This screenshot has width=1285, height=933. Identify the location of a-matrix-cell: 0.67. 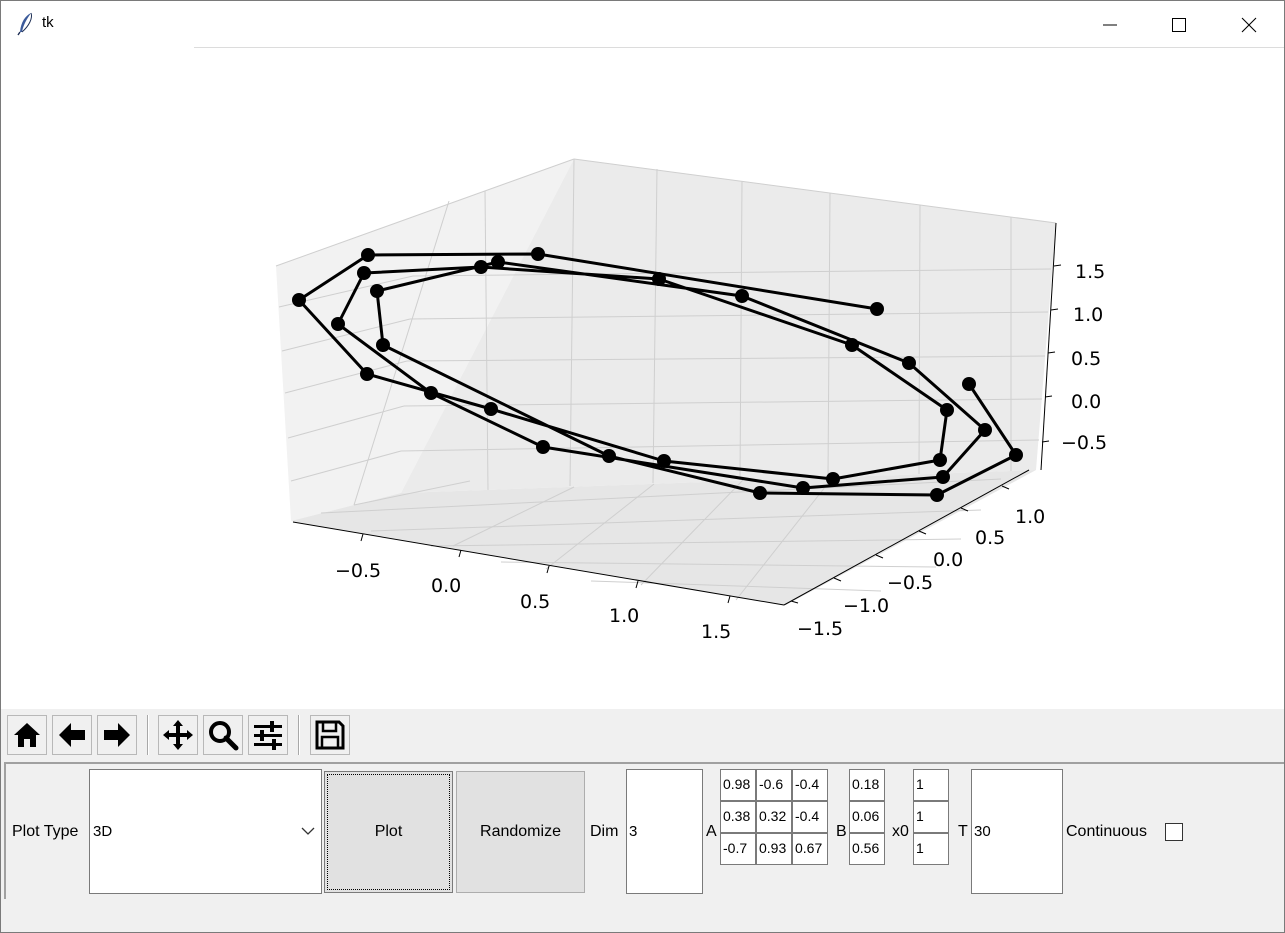
(810, 849).